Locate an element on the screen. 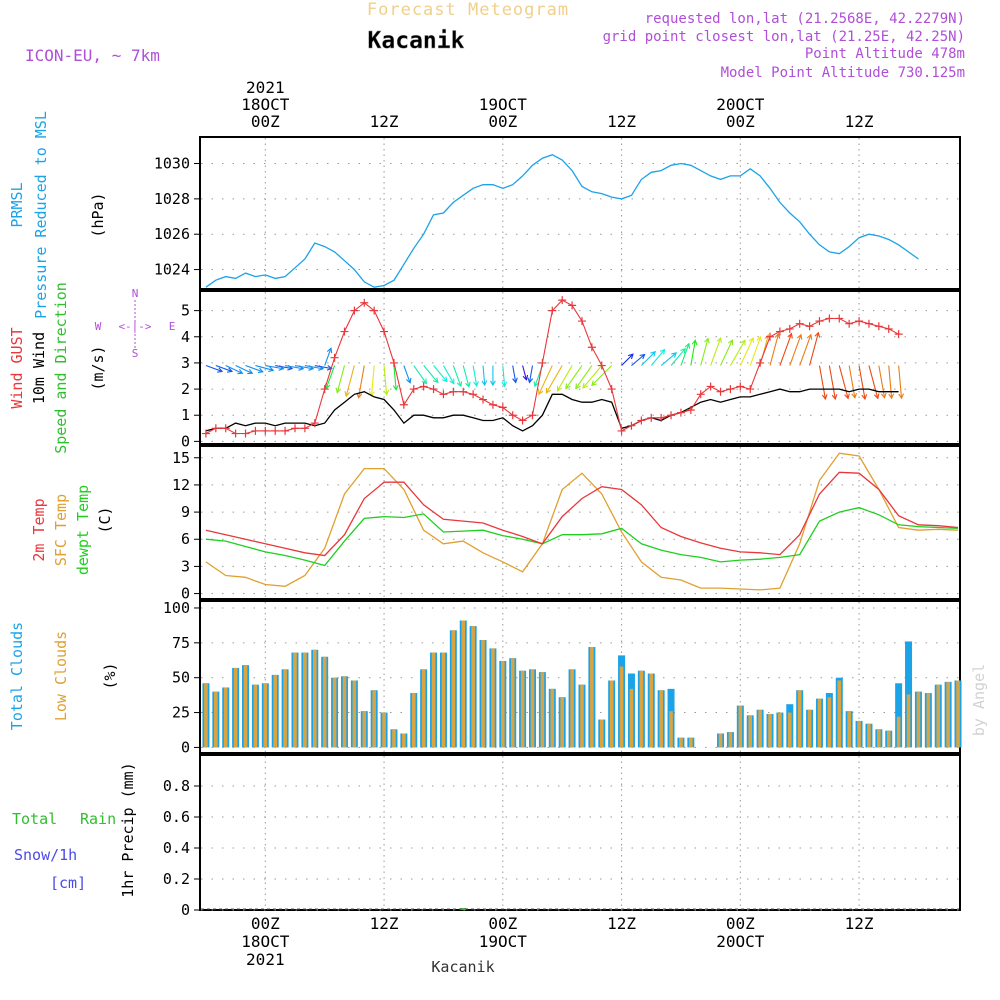 Image resolution: width=1000 pixels, height=1000 pixels. y-tick-label: 0.8 is located at coordinates (176, 786).